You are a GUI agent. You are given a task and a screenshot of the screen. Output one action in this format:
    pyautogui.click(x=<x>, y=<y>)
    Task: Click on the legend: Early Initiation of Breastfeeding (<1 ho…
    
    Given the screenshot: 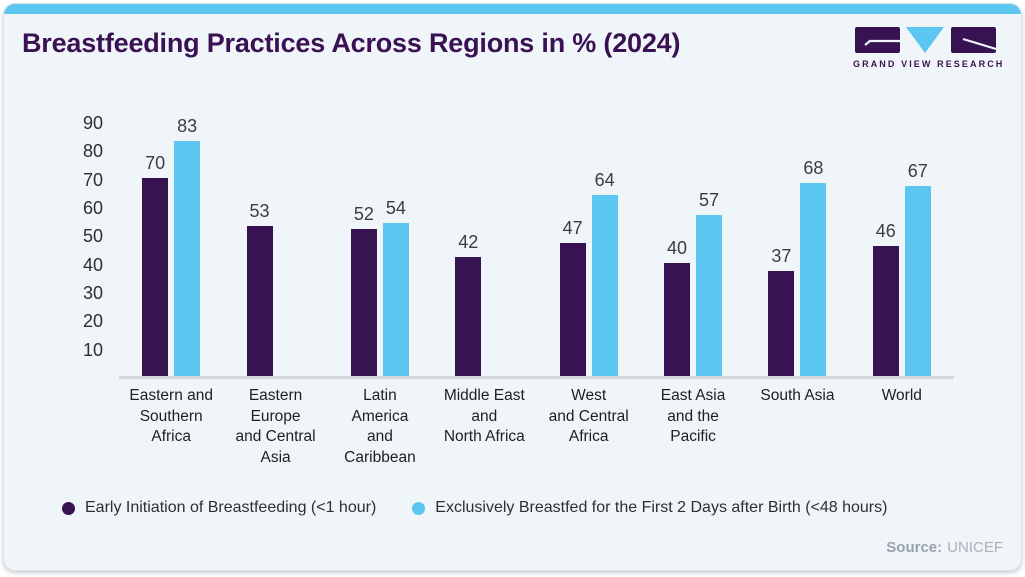 What is the action you would take?
    pyautogui.click(x=474, y=508)
    